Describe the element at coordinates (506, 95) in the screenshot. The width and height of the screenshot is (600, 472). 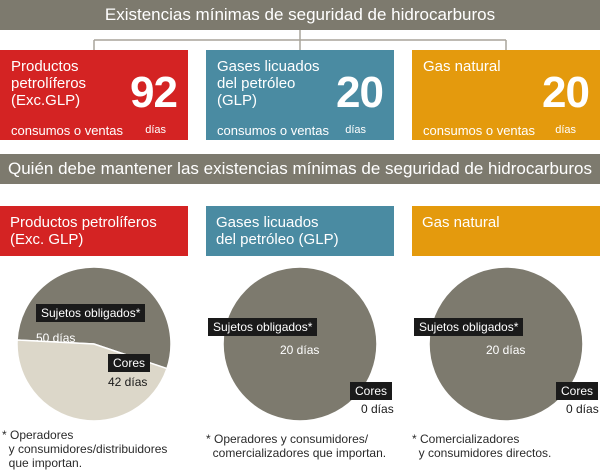
I see `stock-box-natural-gas: Gas natural 20 consumos o ventas días` at that location.